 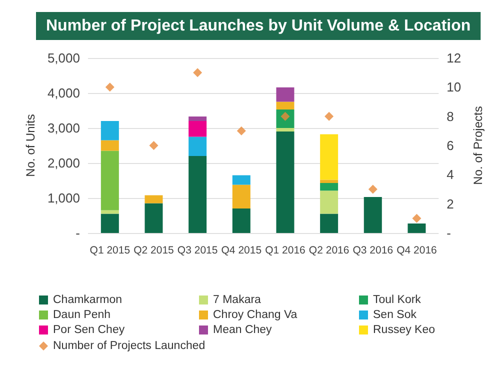 What do you see at coordinates (397, 300) in the screenshot?
I see `legend-label: Toul Kork` at bounding box center [397, 300].